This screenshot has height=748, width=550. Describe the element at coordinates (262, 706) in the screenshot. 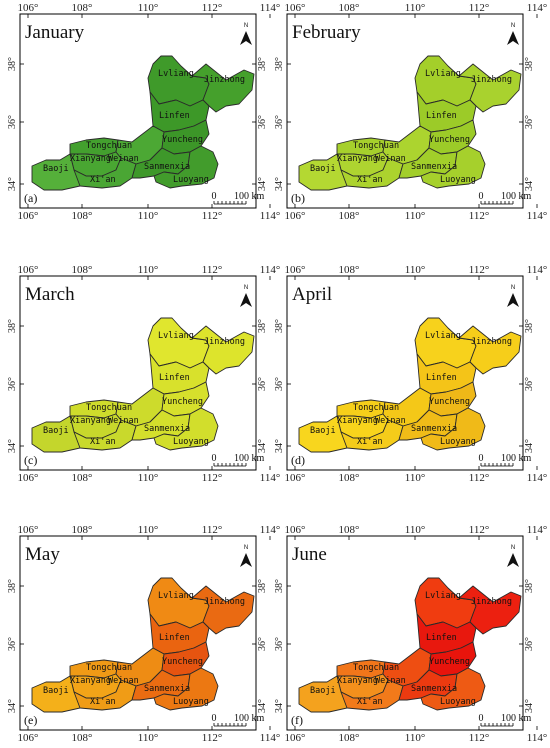

I see `lat-label-right: 34°` at that location.